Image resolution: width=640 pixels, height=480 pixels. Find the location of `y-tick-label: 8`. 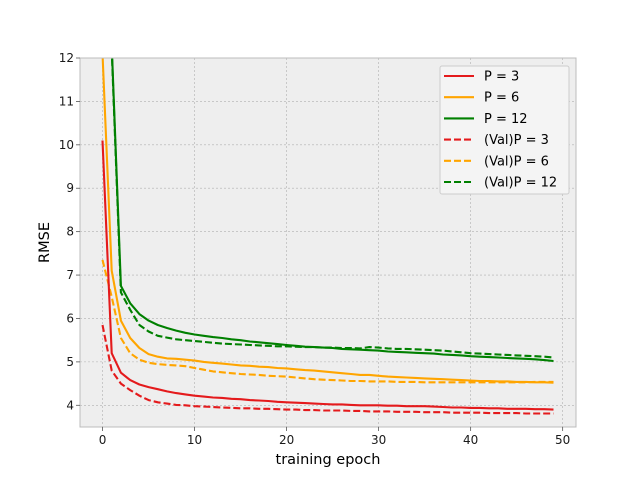

y-tick-label: 8 is located at coordinates (70, 232).